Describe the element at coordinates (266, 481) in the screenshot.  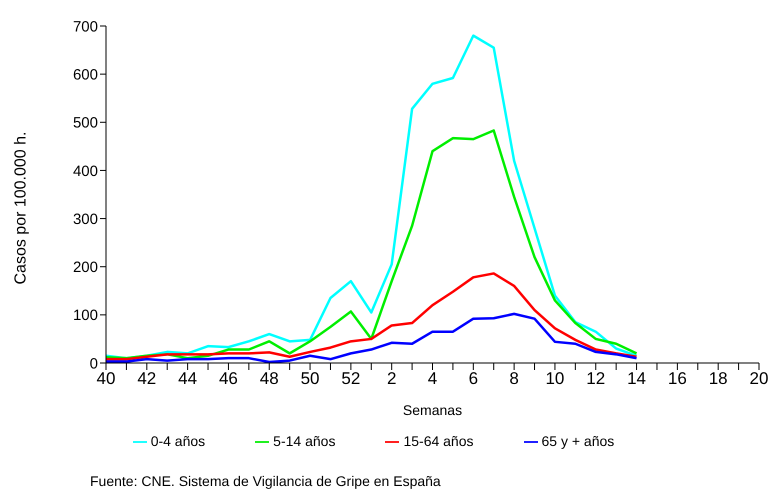
I see `source-note: Fuente: CNE. Sistema de Vigilancia de Gripe en España` at that location.